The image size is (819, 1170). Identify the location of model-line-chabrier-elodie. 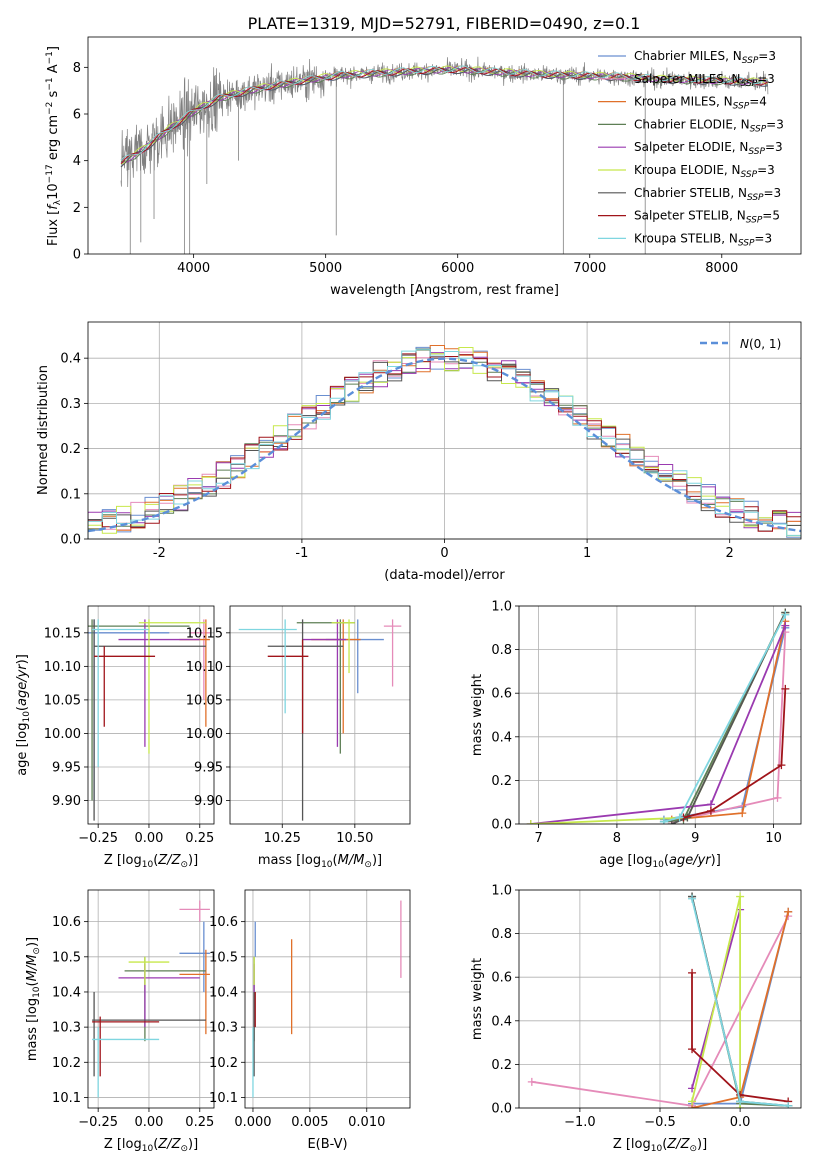
(444, 115).